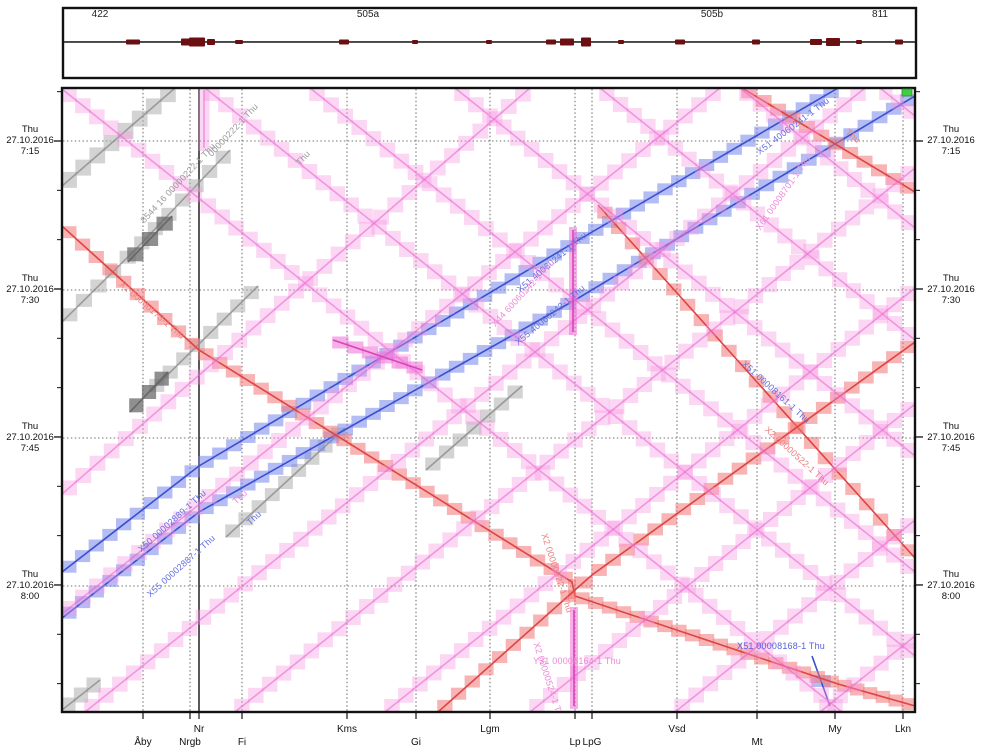 The height and width of the screenshot is (754, 990). I want to click on train-band-pink-stop-lp1, so click(573, 281).